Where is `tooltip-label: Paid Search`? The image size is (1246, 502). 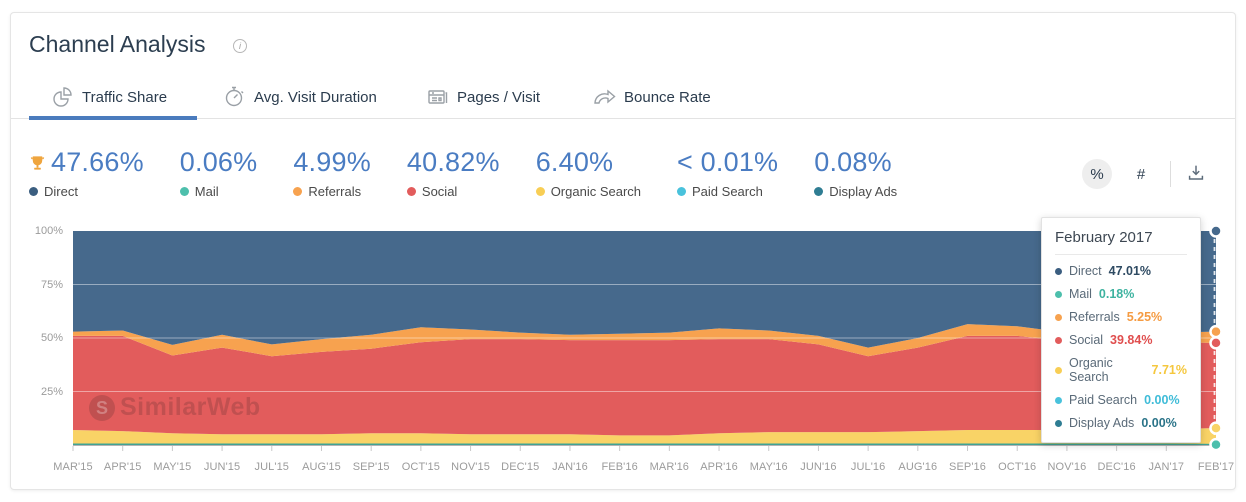 tooltip-label: Paid Search is located at coordinates (1103, 400).